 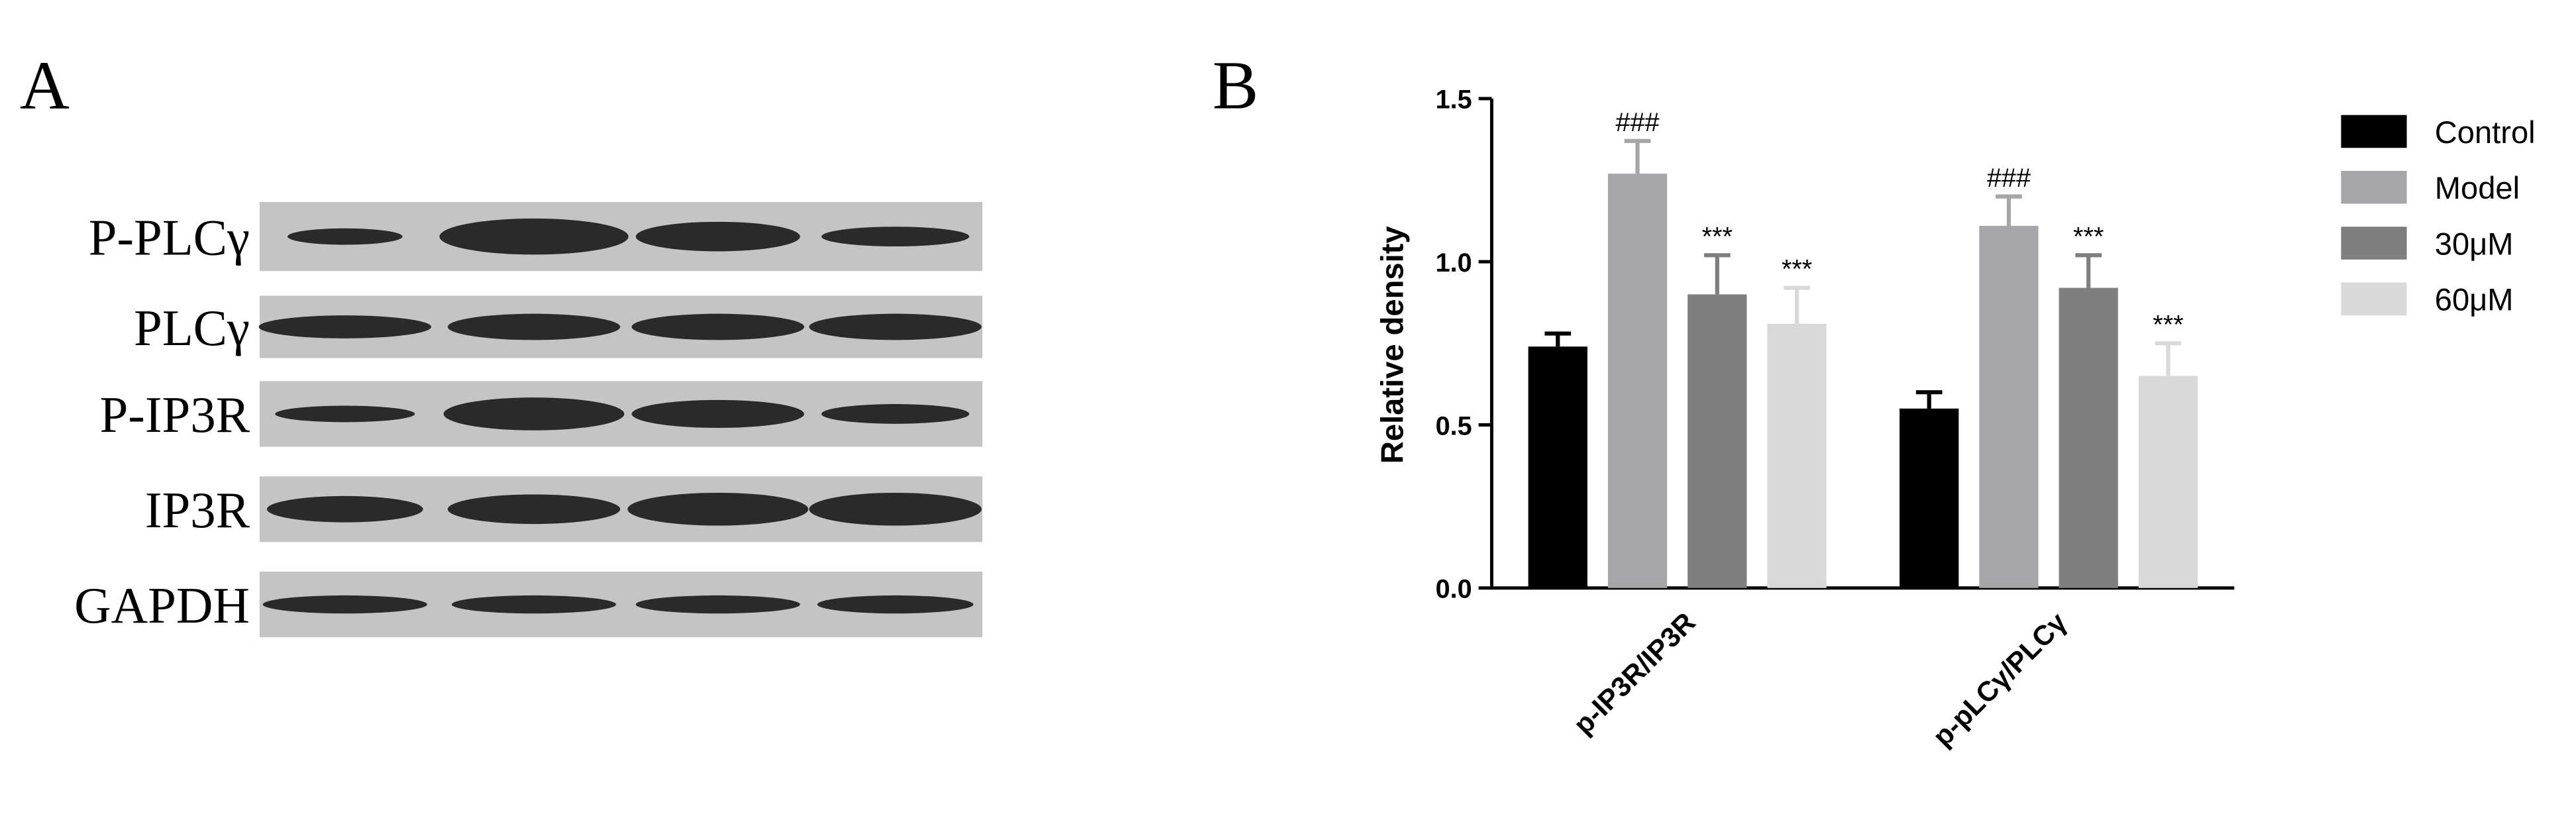 I want to click on x-tick-label: p-IP3R/IP3R, so click(x=1635, y=673).